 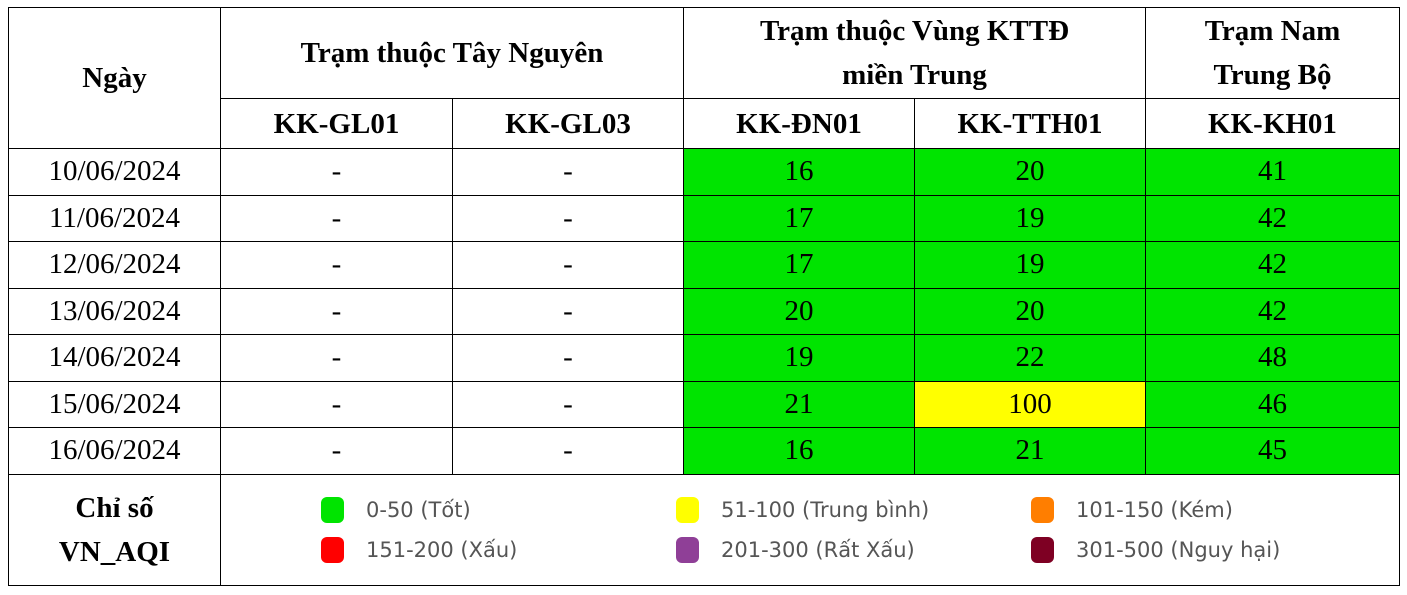 What do you see at coordinates (452, 53) in the screenshot?
I see `group-header-tay-nguyen: Trạm thuộc Tây Nguyên` at bounding box center [452, 53].